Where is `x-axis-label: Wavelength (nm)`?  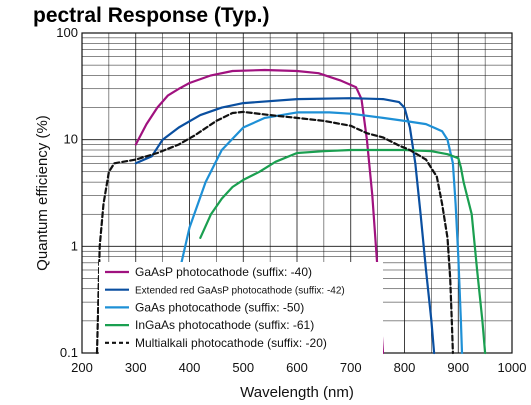 x-axis-label: Wavelength (nm) is located at coordinates (297, 392).